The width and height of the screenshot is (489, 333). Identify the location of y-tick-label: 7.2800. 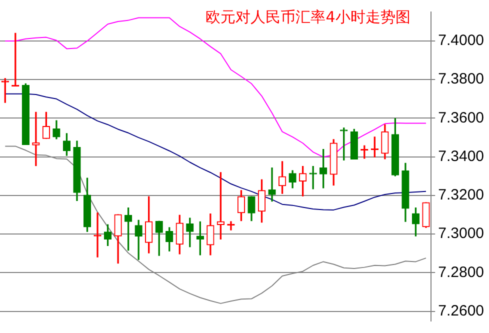
(461, 272).